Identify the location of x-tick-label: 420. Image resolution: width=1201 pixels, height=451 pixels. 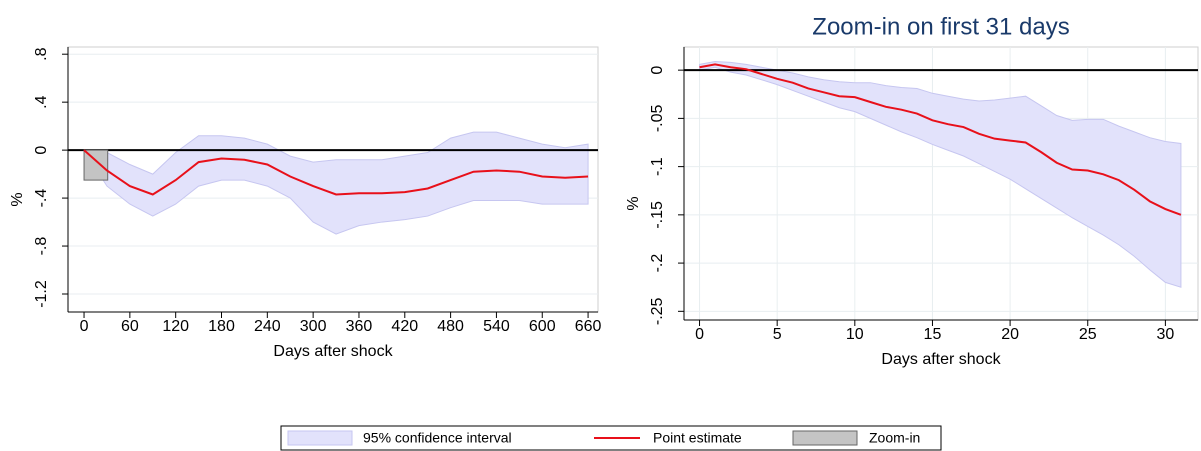
(404, 326).